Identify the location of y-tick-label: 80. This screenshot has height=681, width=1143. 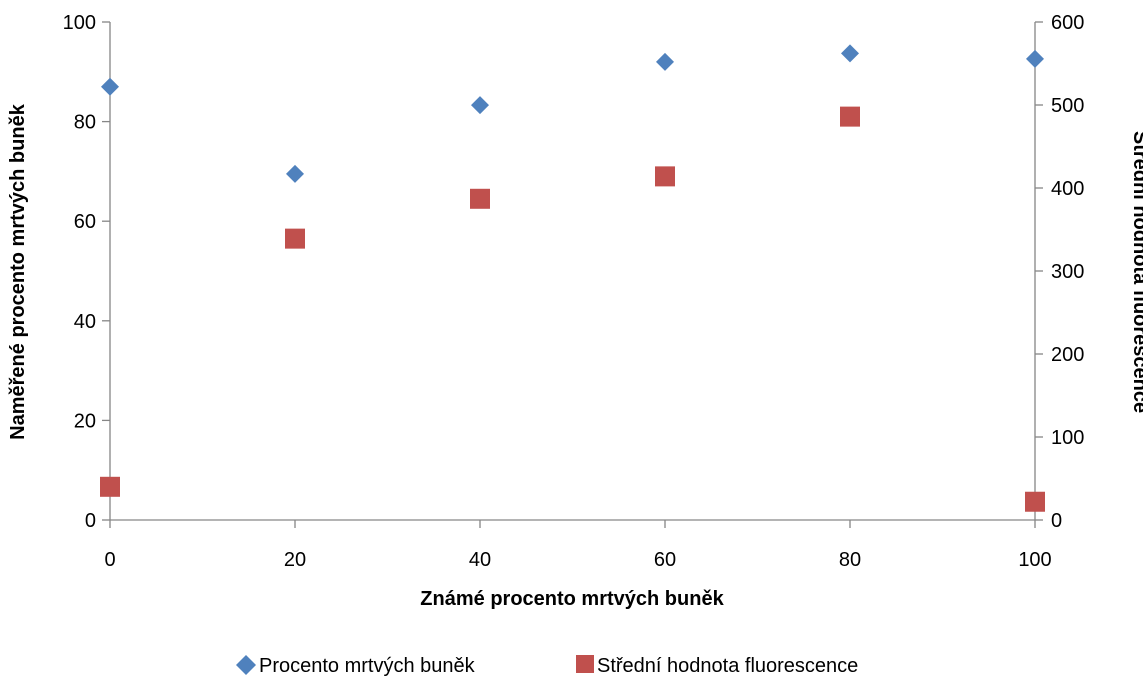
(85, 123).